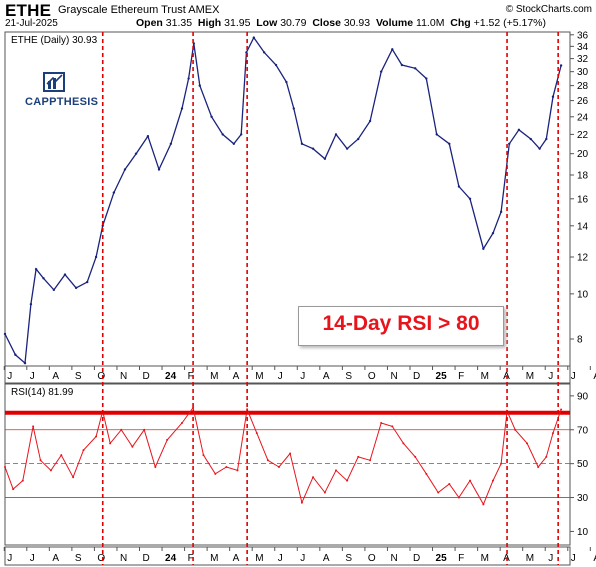 The height and width of the screenshot is (567, 596). Describe the element at coordinates (31, 23) in the screenshot. I see `quote-date: 21-Jul-2025` at that location.